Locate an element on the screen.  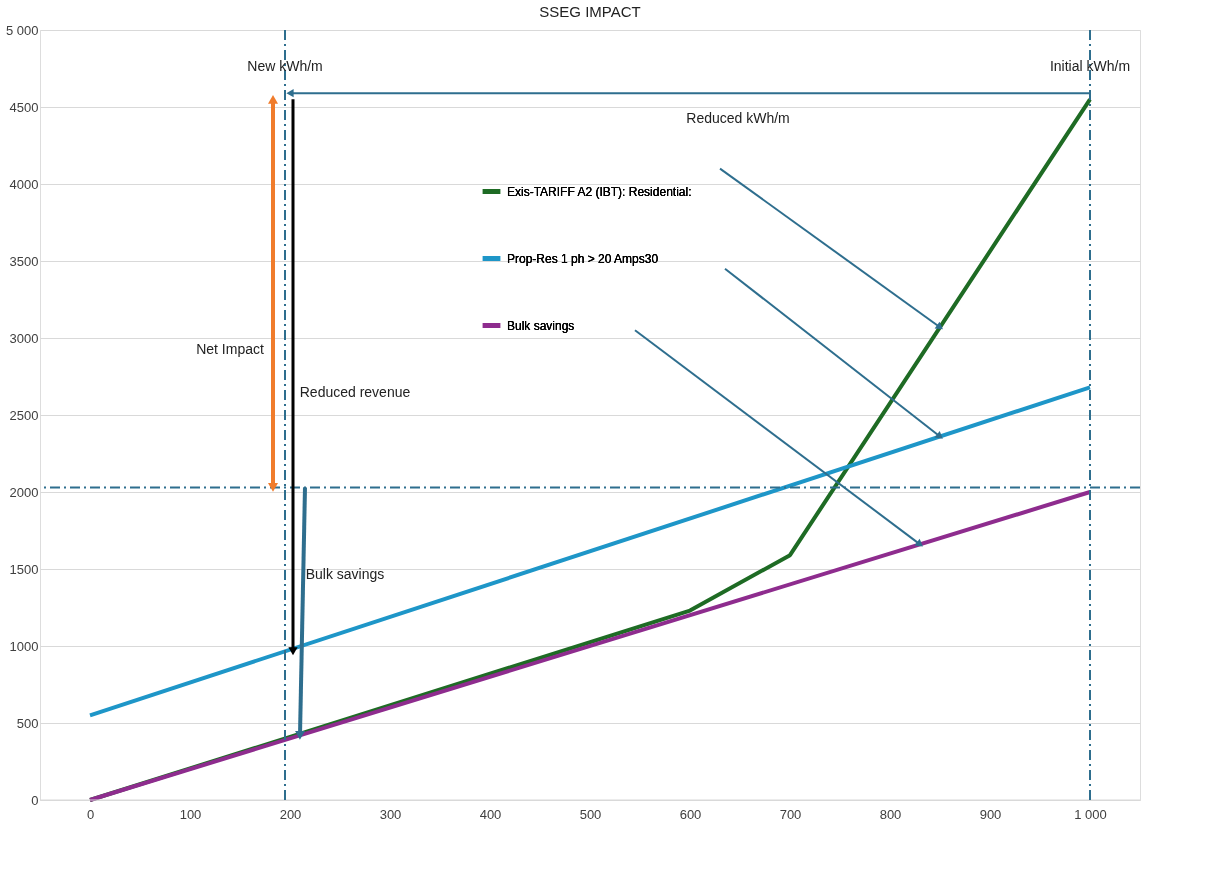
y-tick-label: 2500 is located at coordinates (24, 415).